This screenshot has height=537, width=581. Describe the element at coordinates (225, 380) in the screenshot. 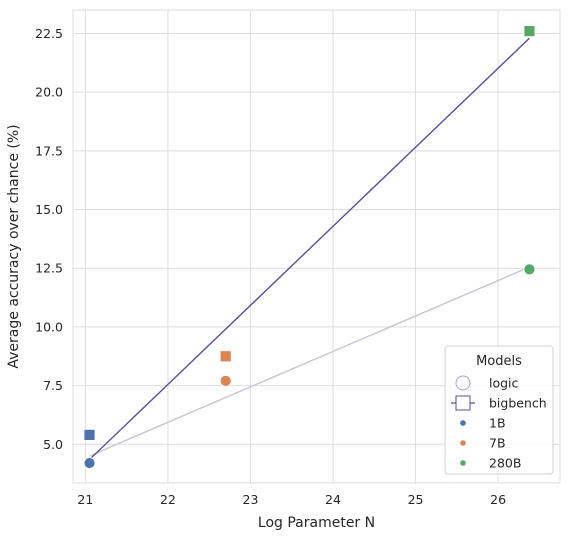

I see `logic-point-7B` at that location.